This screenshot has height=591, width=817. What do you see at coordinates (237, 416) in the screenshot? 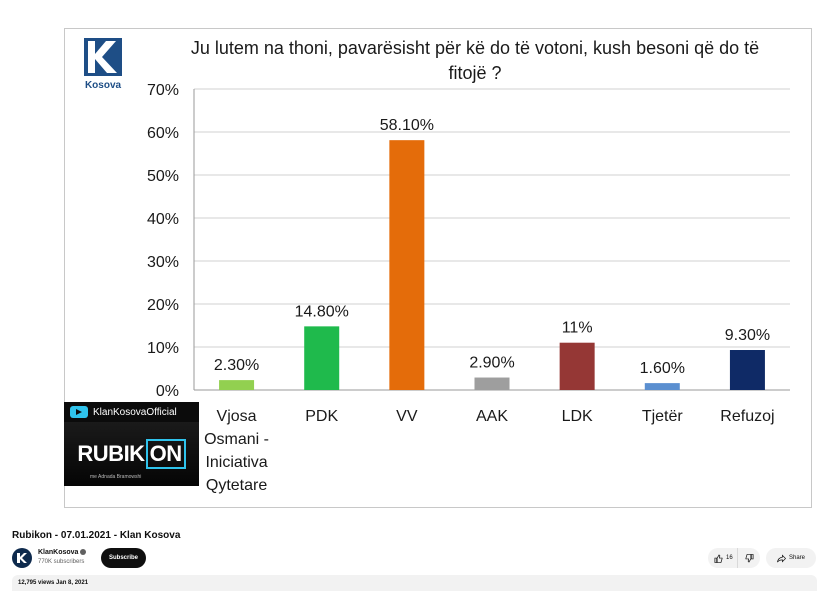
I see `x-tick-label: Vjosa` at bounding box center [237, 416].